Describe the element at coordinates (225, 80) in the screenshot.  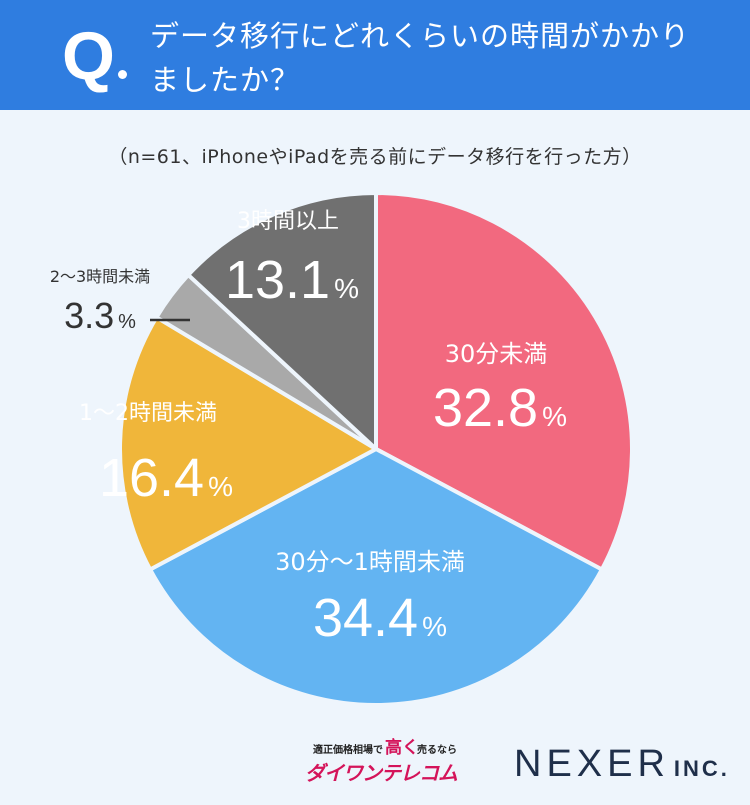
I see `question-line-2: ましたか？` at that location.